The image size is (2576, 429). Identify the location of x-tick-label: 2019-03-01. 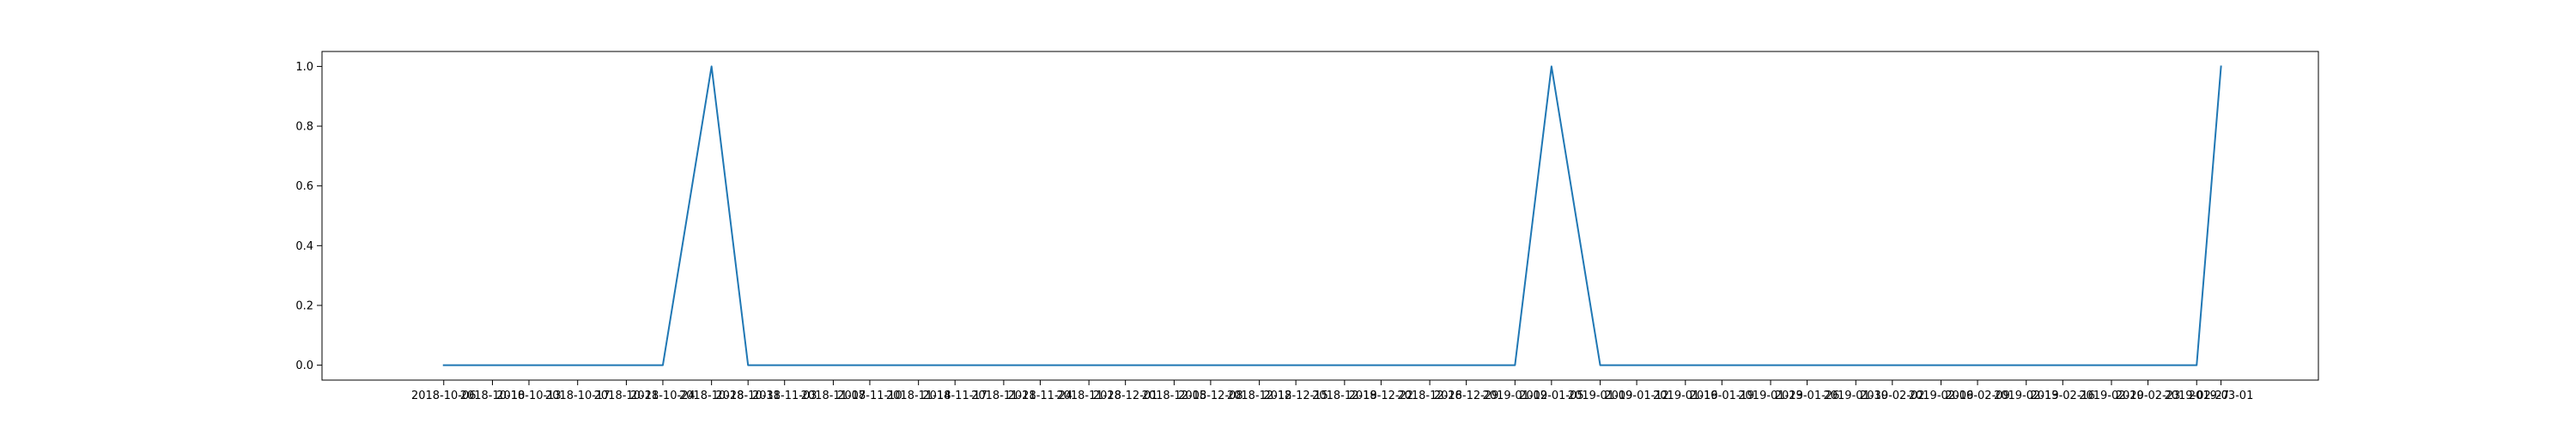
(2222, 396).